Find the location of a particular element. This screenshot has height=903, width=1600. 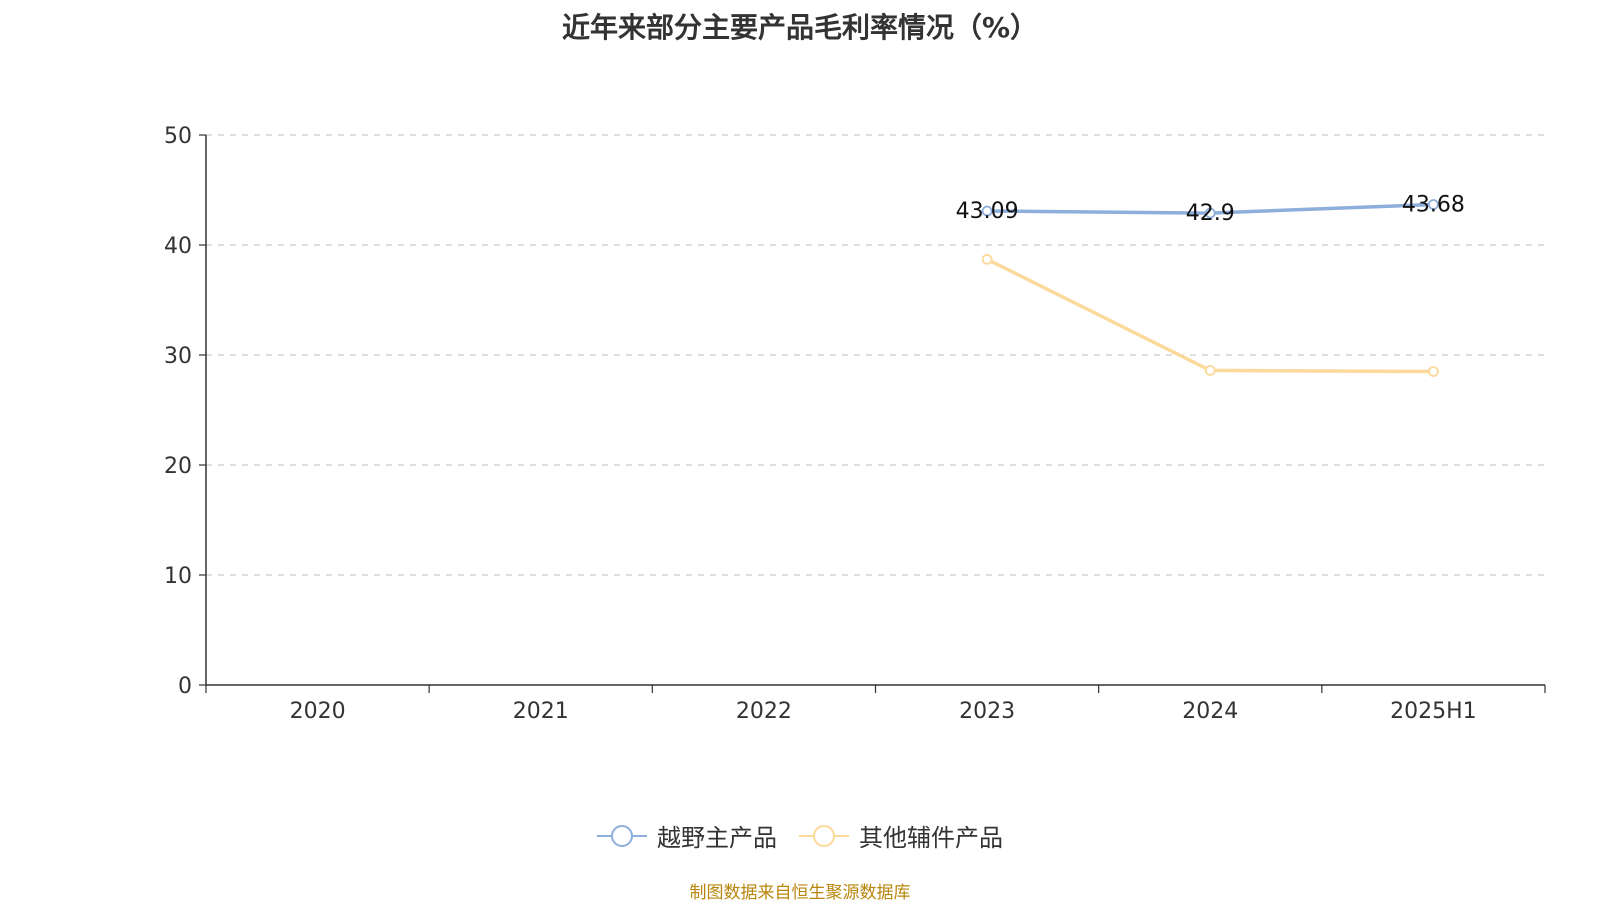

legend: 越野主产品 其他辅件产品 is located at coordinates (800, 835).